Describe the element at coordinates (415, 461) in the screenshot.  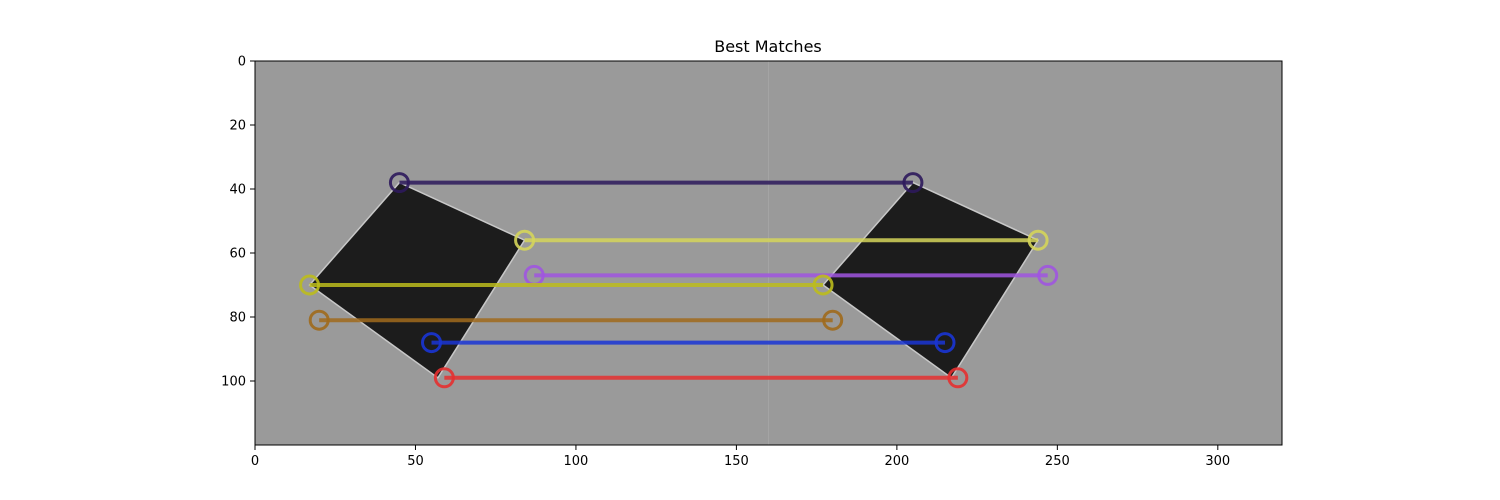
I see `x-tick-label: 50` at that location.